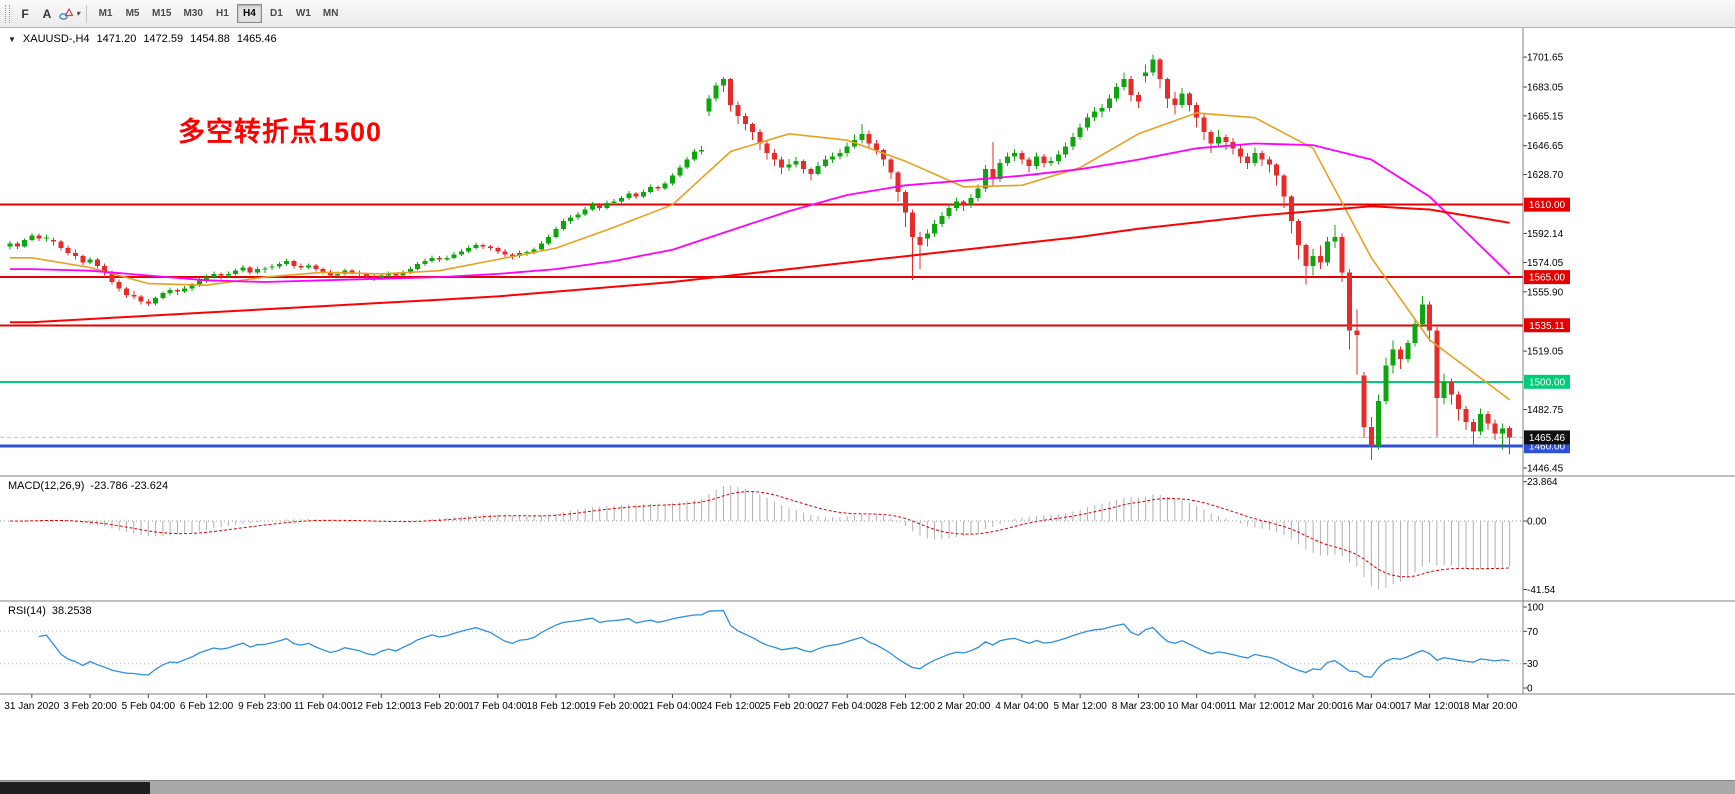 The width and height of the screenshot is (1735, 794). I want to click on time-label: 16 Mar 04:00, so click(1371, 706).